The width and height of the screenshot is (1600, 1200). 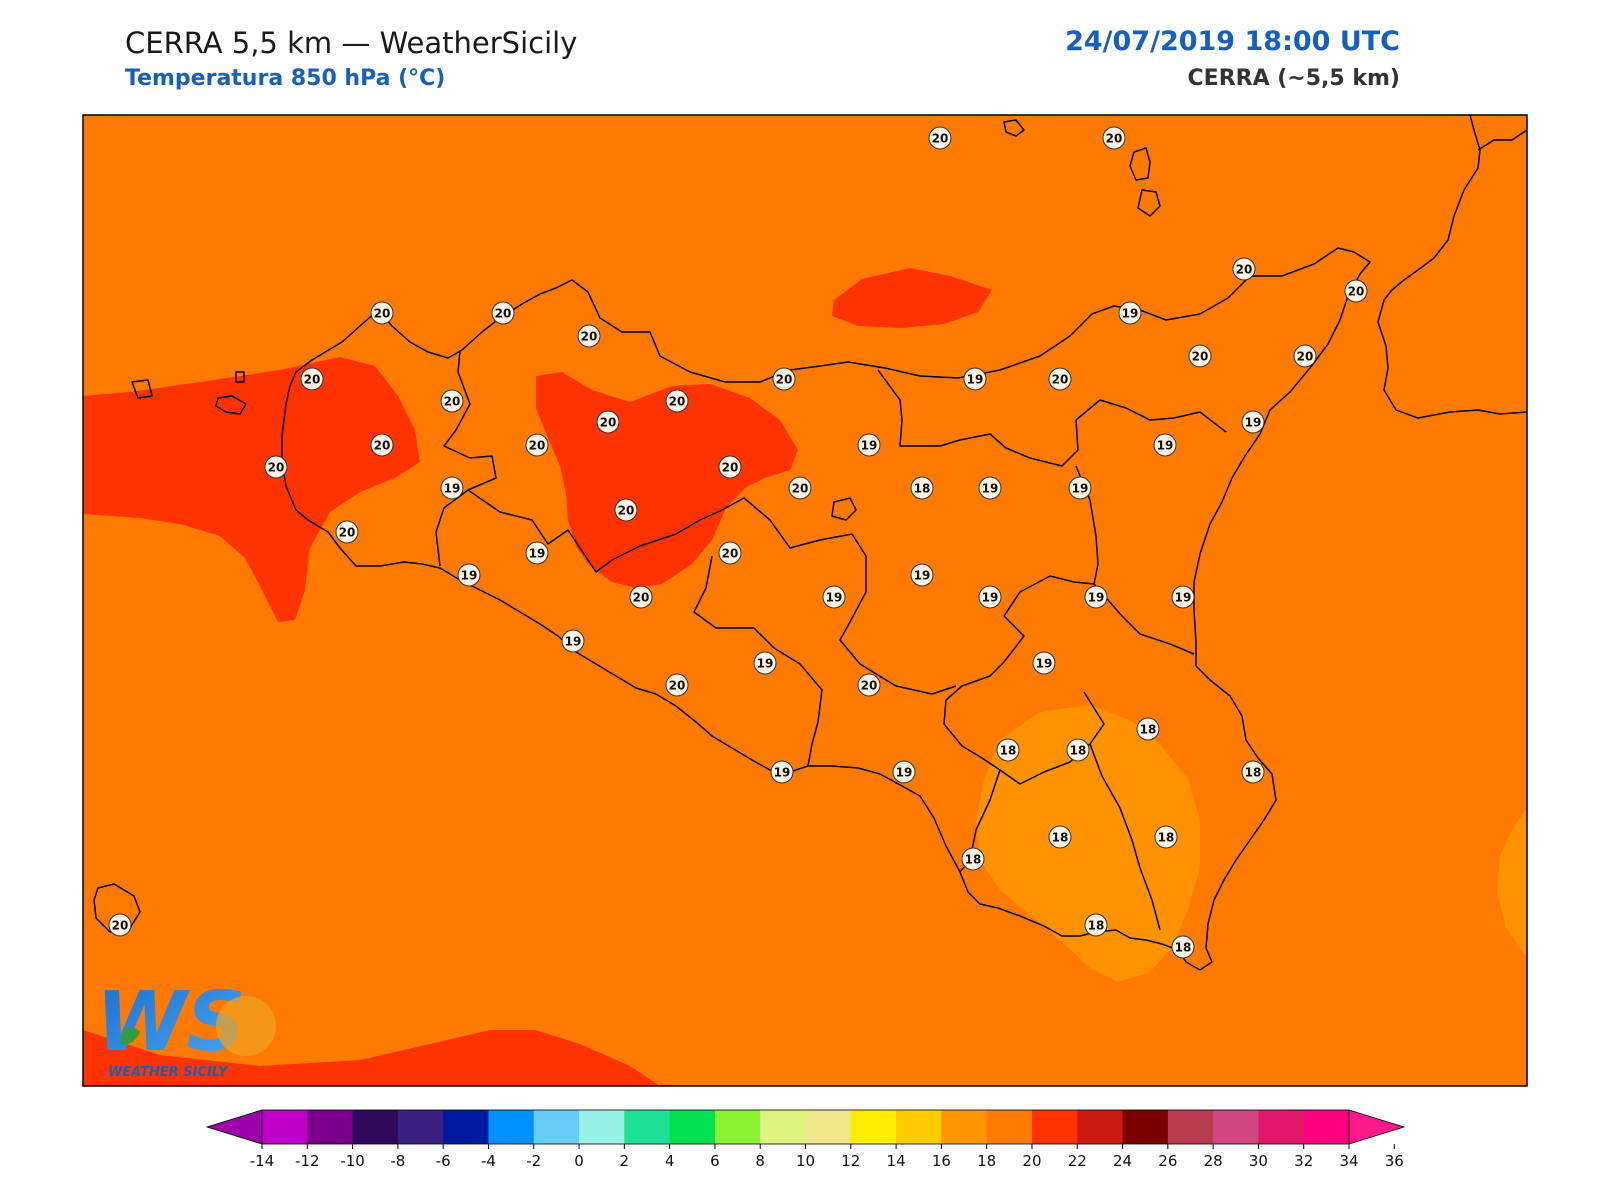 I want to click on weather-sicily-logo: WS WEATHER SICILY, so click(x=186, y=1027).